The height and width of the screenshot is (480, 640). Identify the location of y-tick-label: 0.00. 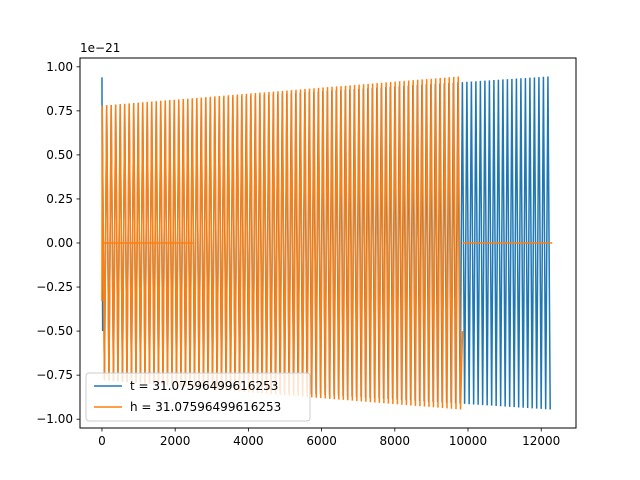
(59, 243).